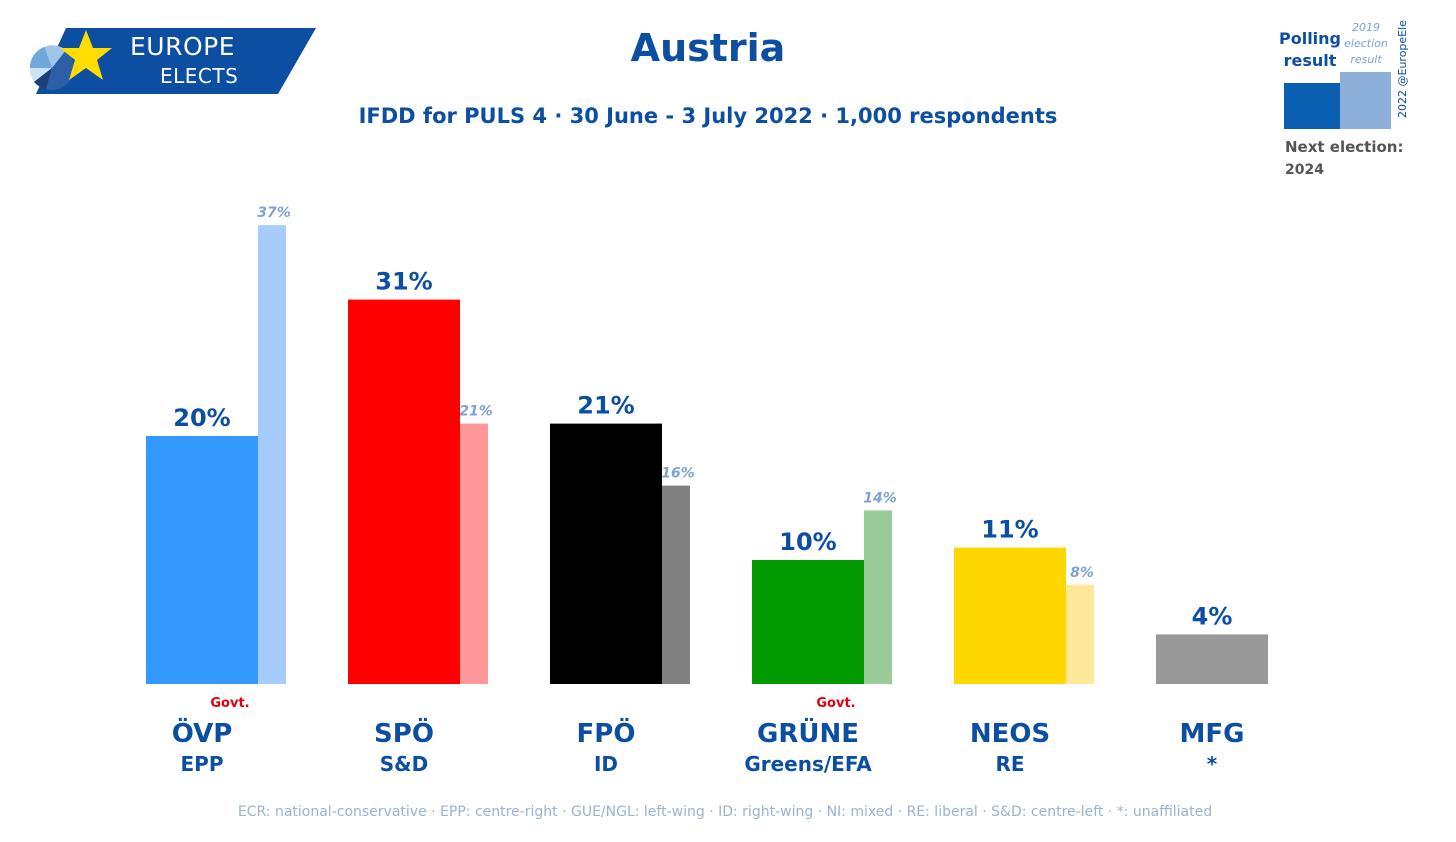 The image size is (1456, 842). What do you see at coordinates (808, 764) in the screenshot?
I see `party-group-grüne: Greens/EFA` at bounding box center [808, 764].